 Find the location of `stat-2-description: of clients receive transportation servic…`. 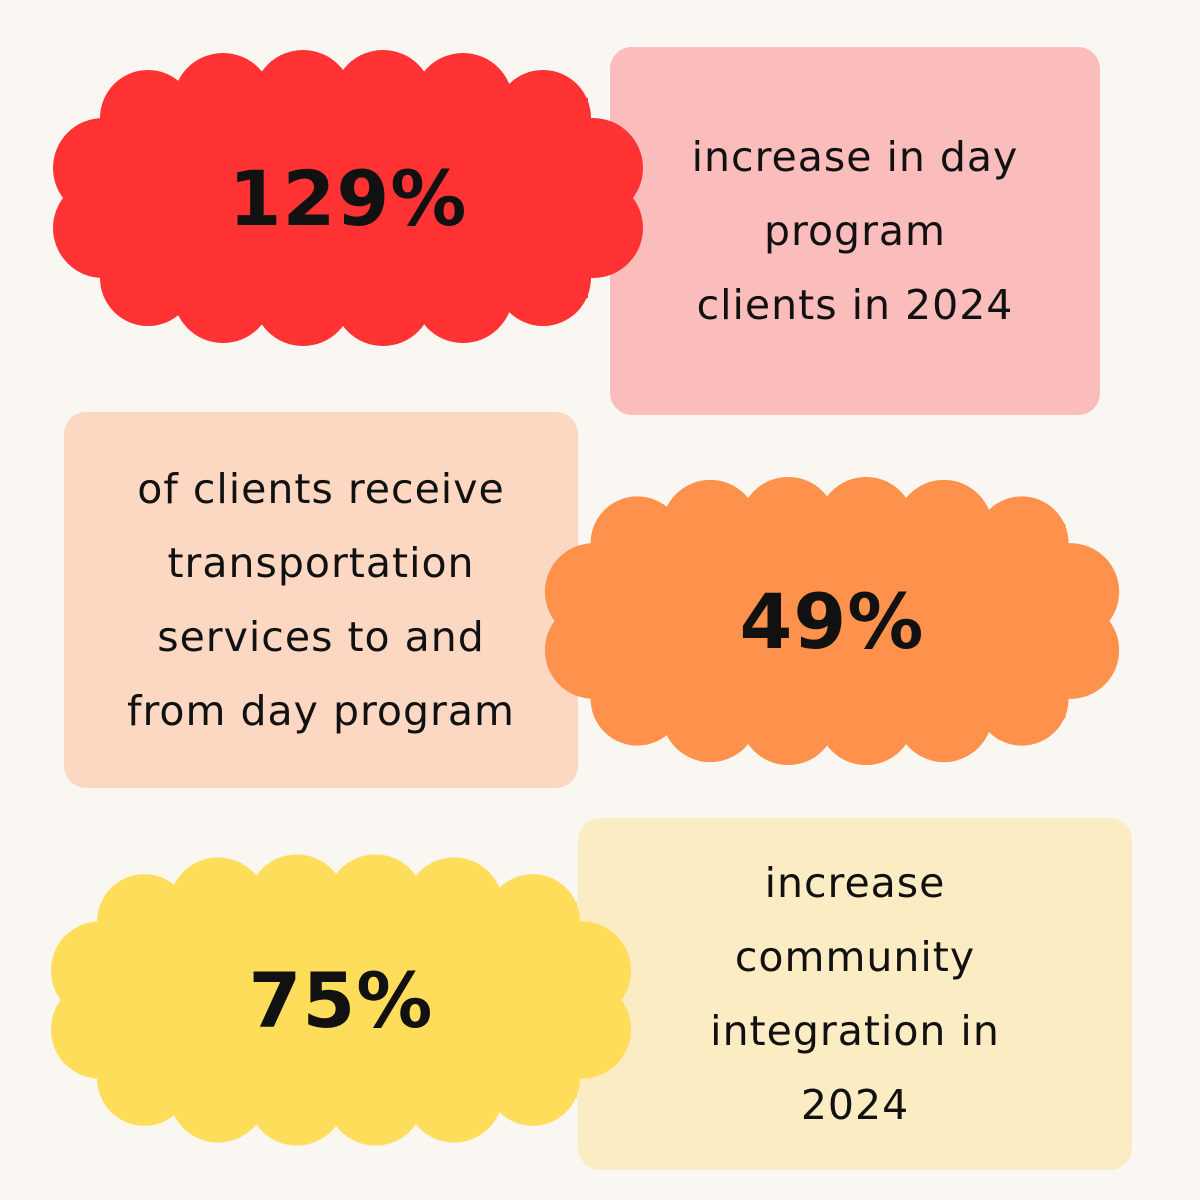

stat-2-description: of clients receive transportation servic… is located at coordinates (321, 600).